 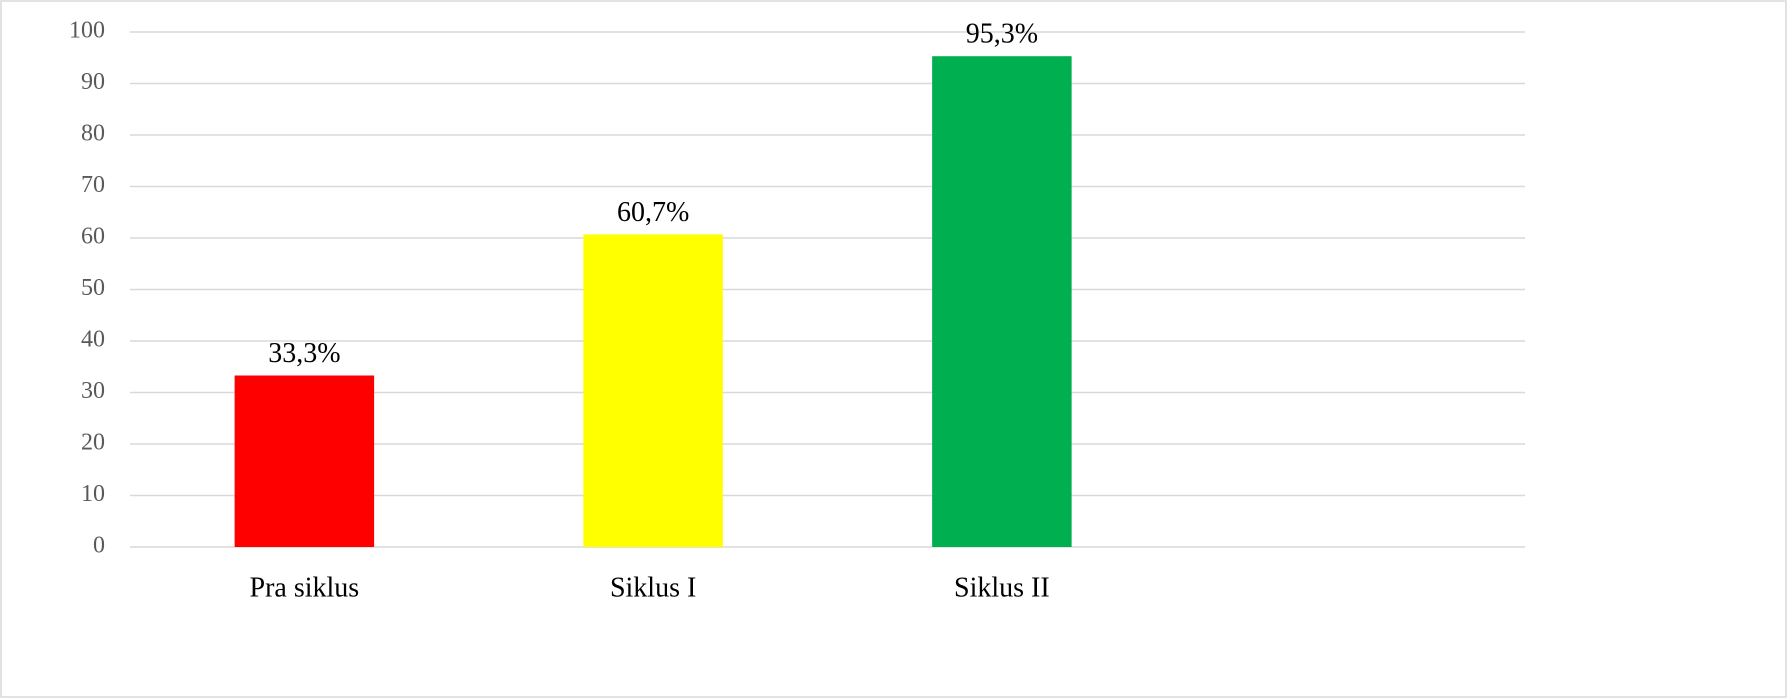 I want to click on y-tick-label: 100, so click(x=87, y=31).